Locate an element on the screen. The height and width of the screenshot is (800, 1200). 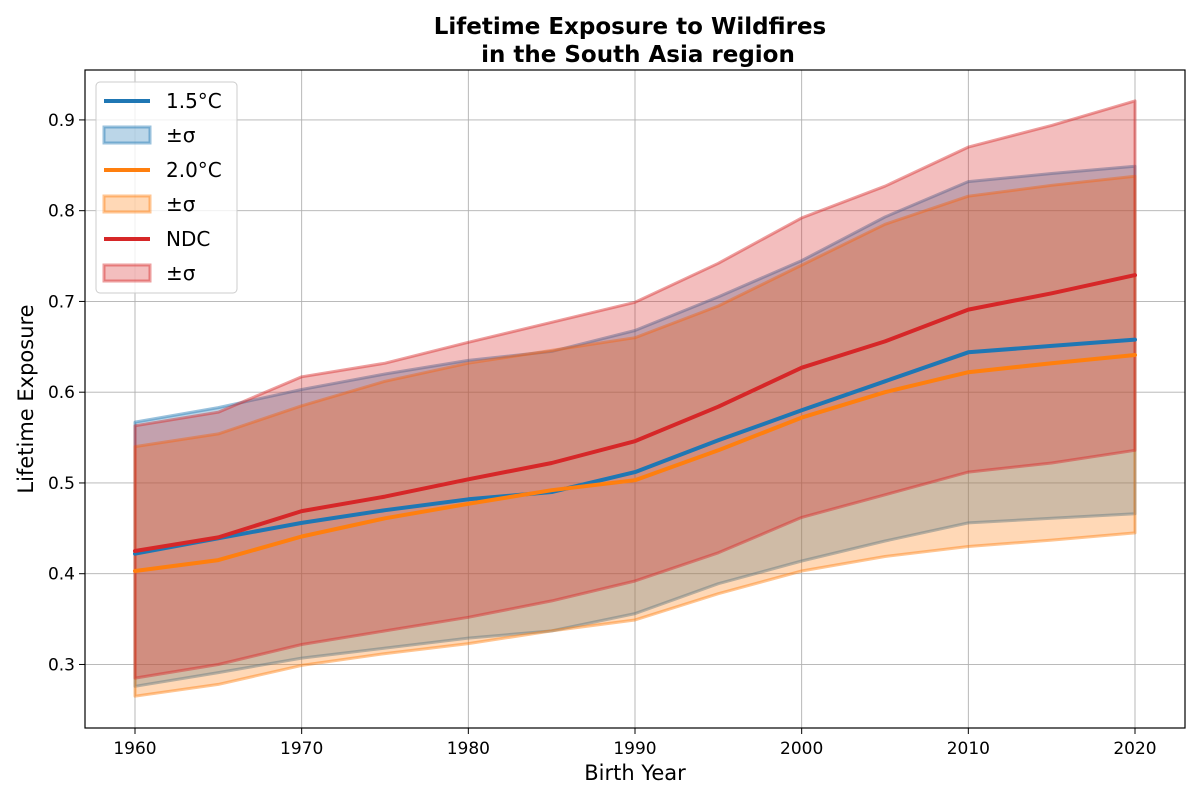
x-tick-label: 1960 is located at coordinates (134, 749).